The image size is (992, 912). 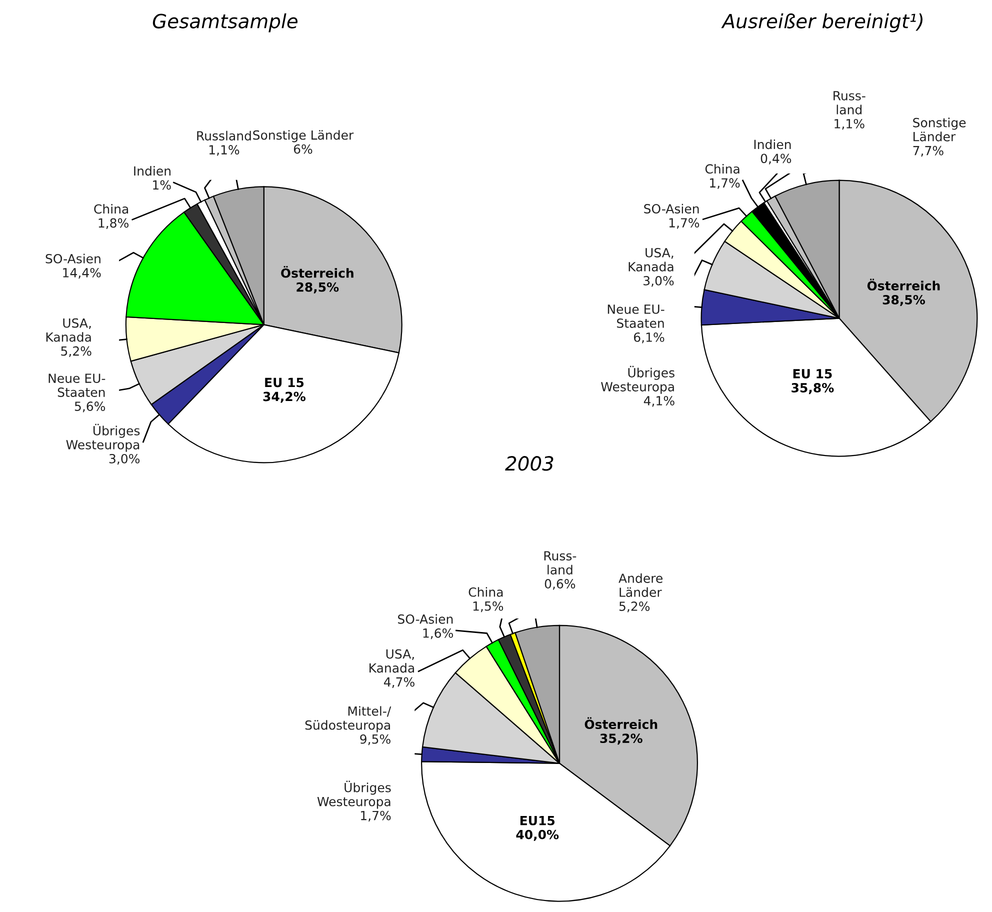 I want to click on slice-label: Mittel-/ Südosteuropa, so click(x=348, y=719).